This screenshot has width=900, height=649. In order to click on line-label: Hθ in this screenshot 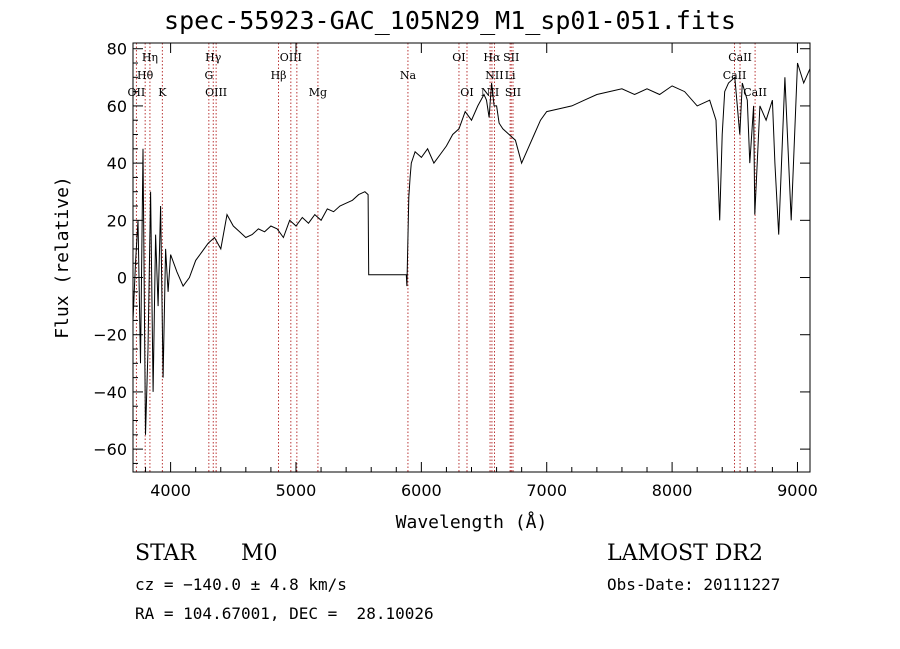, I will do `click(145, 75)`.